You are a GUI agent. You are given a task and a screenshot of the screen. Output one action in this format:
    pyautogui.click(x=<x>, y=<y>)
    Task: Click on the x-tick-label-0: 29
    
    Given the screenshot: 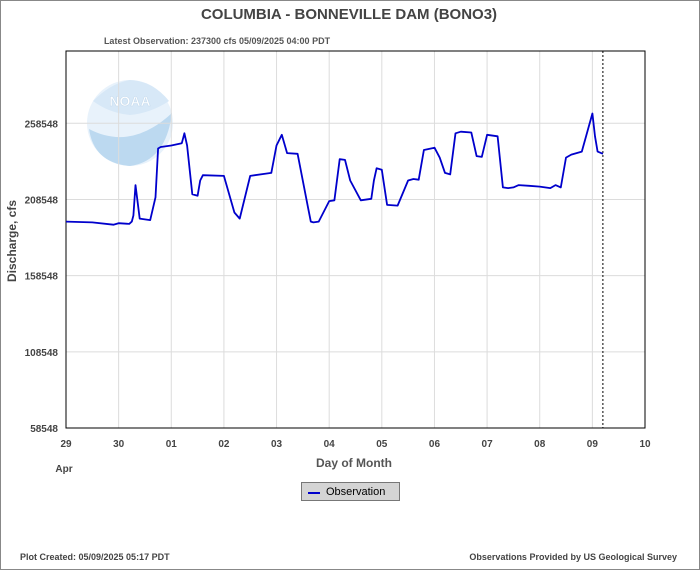 What is the action you would take?
    pyautogui.click(x=66, y=444)
    